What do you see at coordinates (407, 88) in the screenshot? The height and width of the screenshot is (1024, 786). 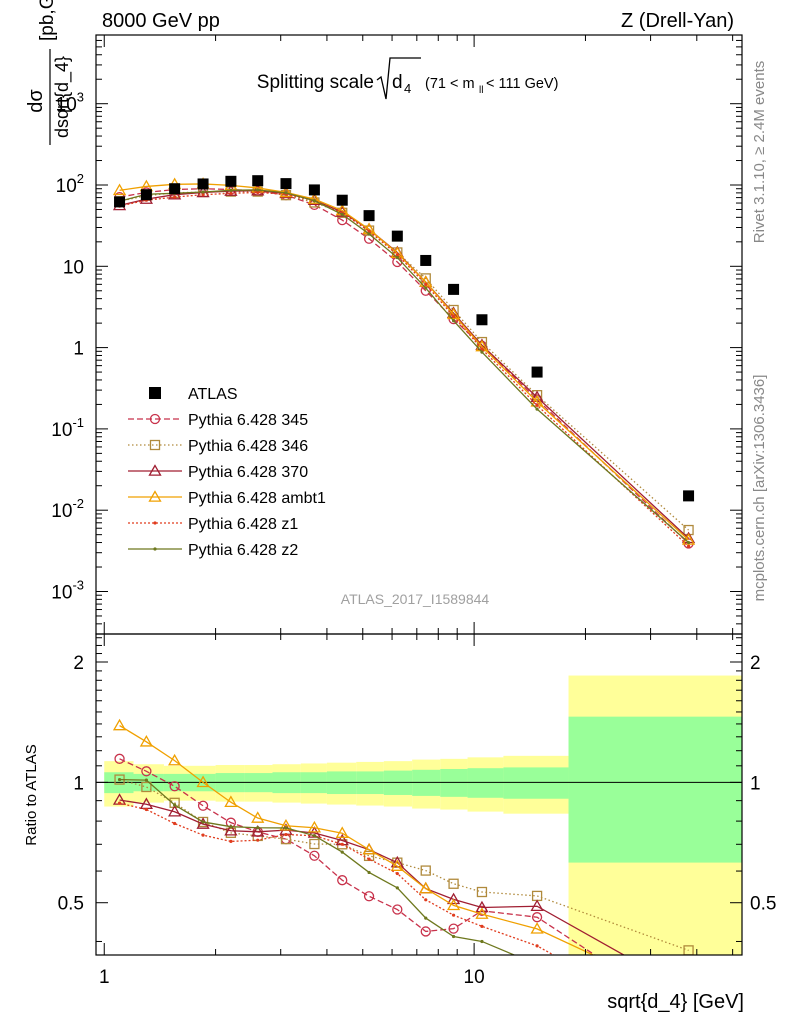 I see `title-root-subscript: 4` at bounding box center [407, 88].